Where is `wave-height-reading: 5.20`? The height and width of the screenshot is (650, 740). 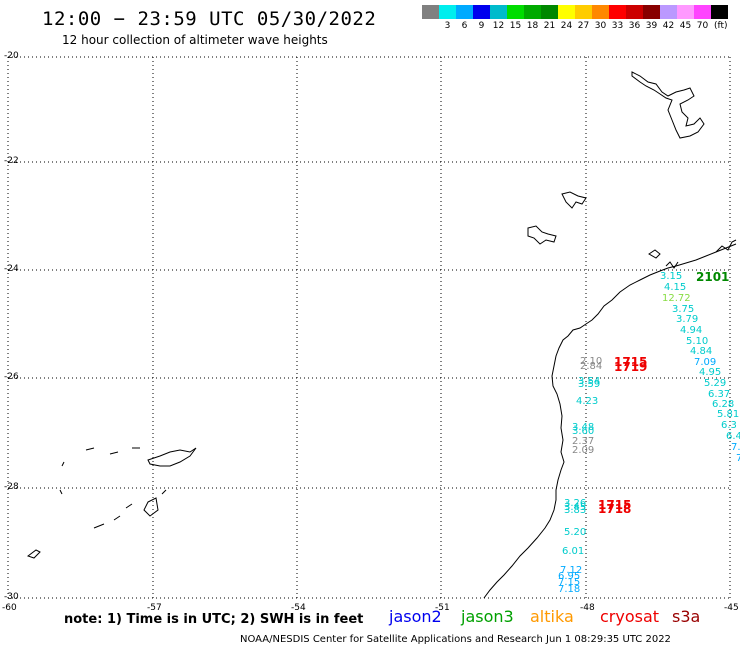 wave-height-reading: 5.20 is located at coordinates (575, 532).